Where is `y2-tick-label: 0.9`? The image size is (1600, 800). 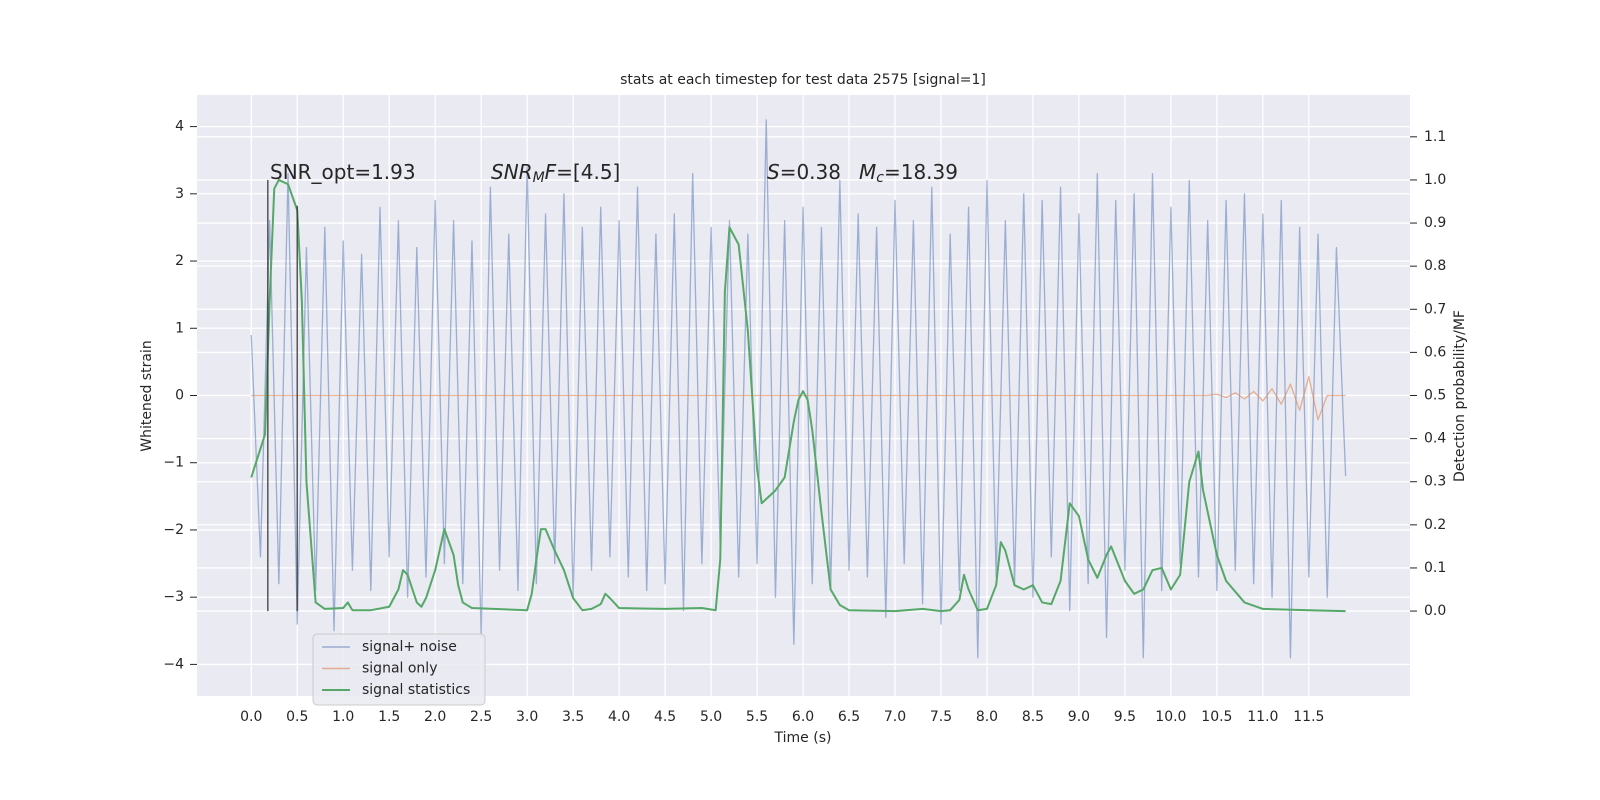
y2-tick-label: 0.9 is located at coordinates (1435, 223).